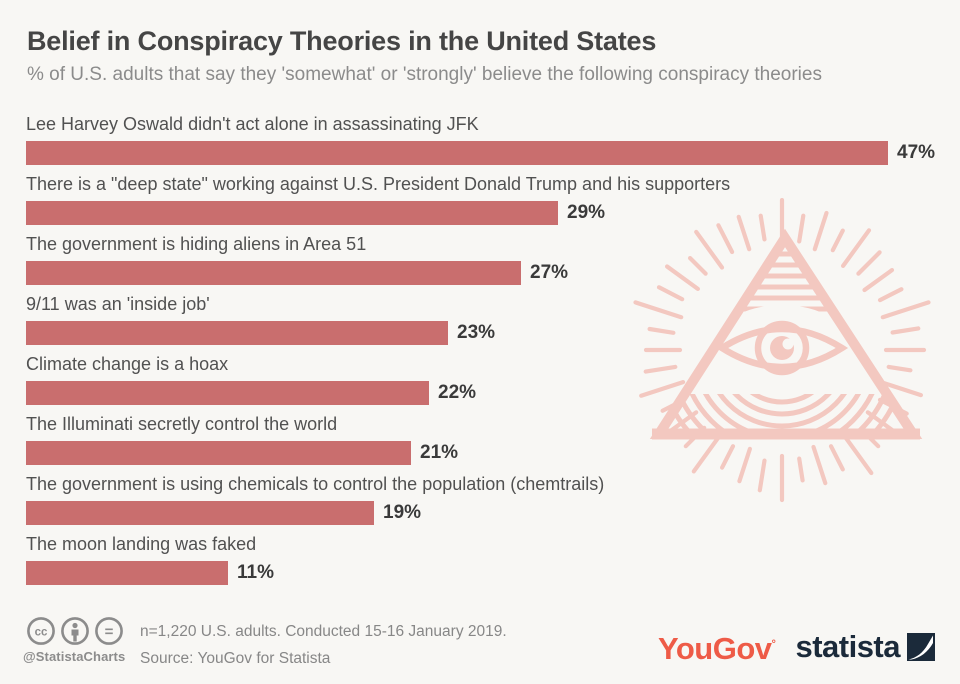 The height and width of the screenshot is (684, 960). I want to click on bar-row: 9/11 was an 'inside job' 23%, so click(481, 322).